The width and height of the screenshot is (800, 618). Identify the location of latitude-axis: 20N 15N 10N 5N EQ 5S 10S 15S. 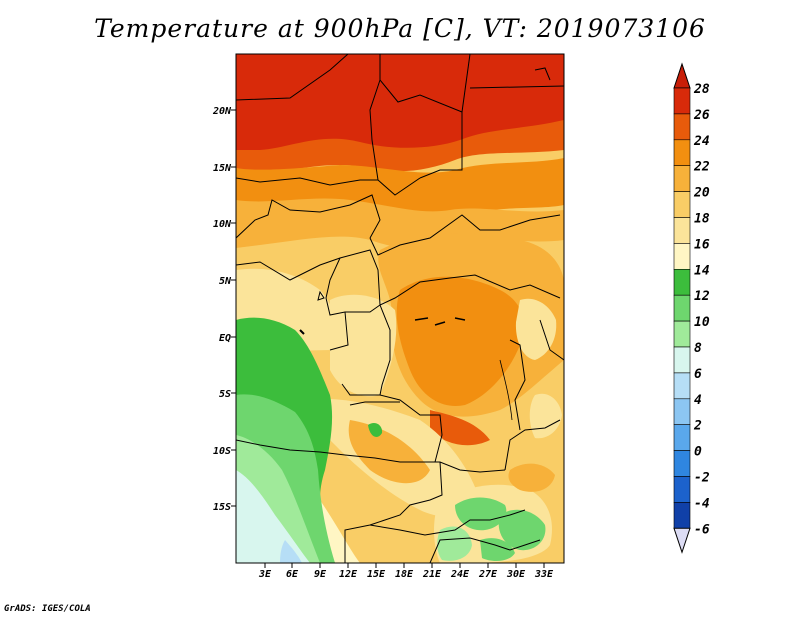
(222, 309).